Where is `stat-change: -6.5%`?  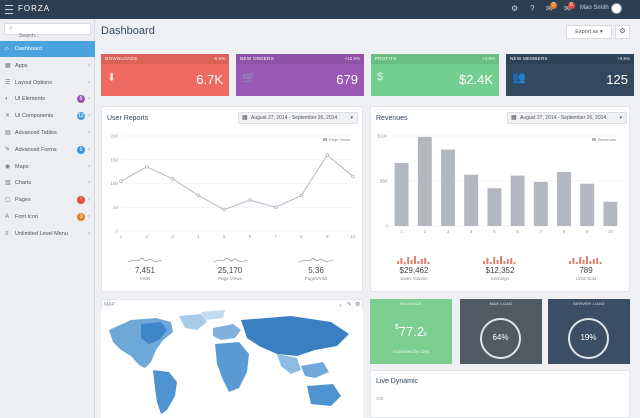 stat-change: -6.5% is located at coordinates (219, 58).